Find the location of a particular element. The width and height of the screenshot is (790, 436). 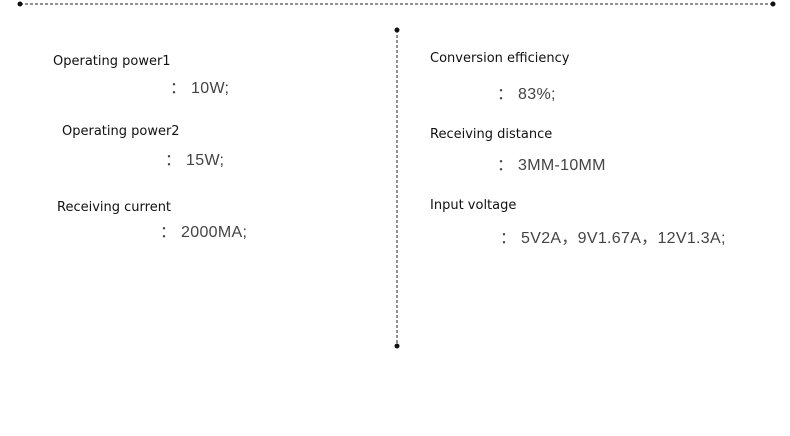

spec-value: ： 15W; is located at coordinates (195, 160).